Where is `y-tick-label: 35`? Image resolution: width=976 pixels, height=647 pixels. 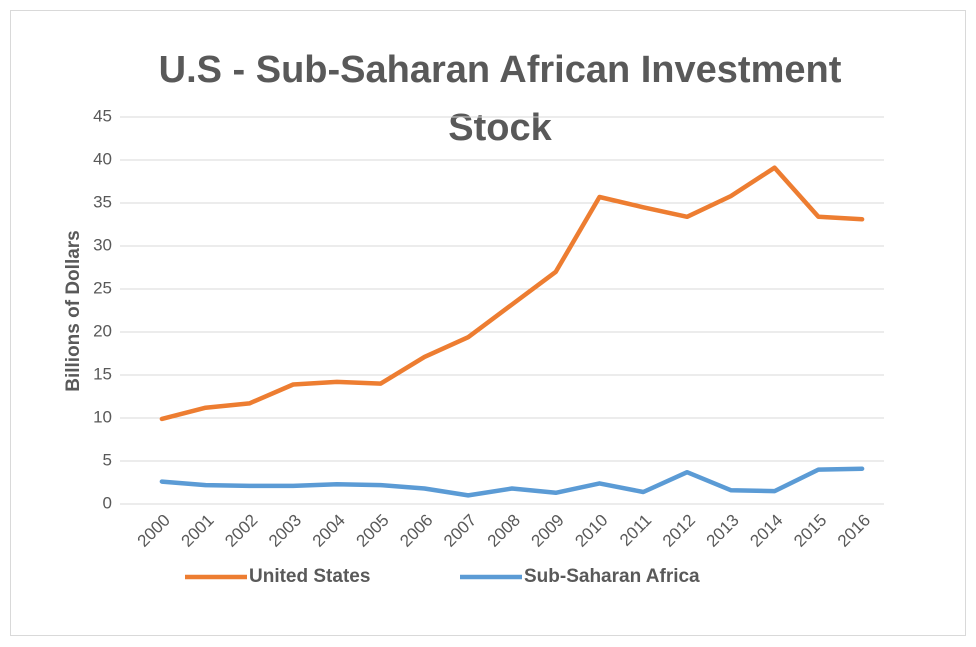
y-tick-label: 35 is located at coordinates (102, 201).